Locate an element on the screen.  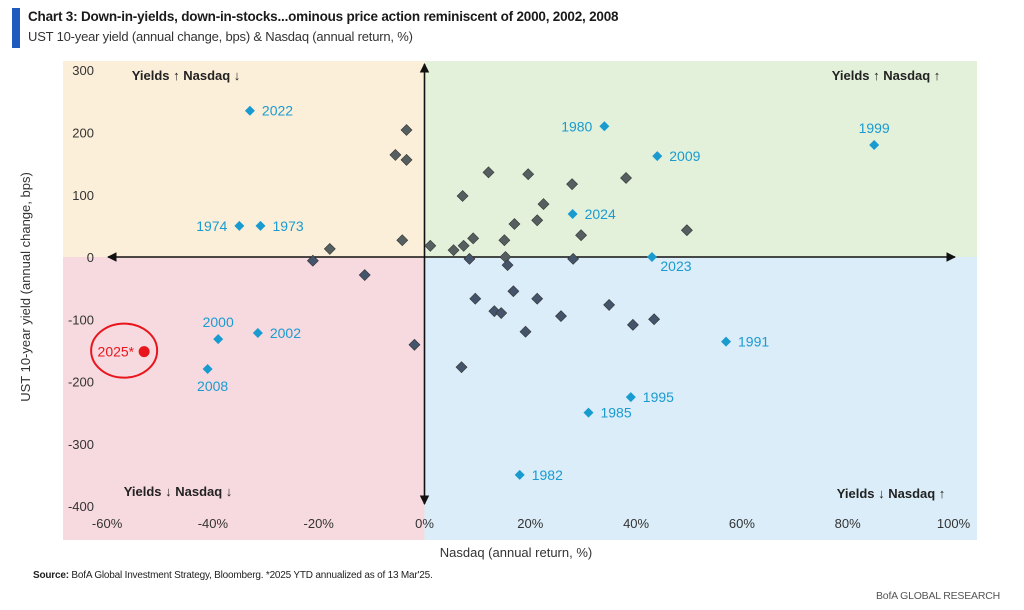
y-tick-label: -400 is located at coordinates (81, 506).